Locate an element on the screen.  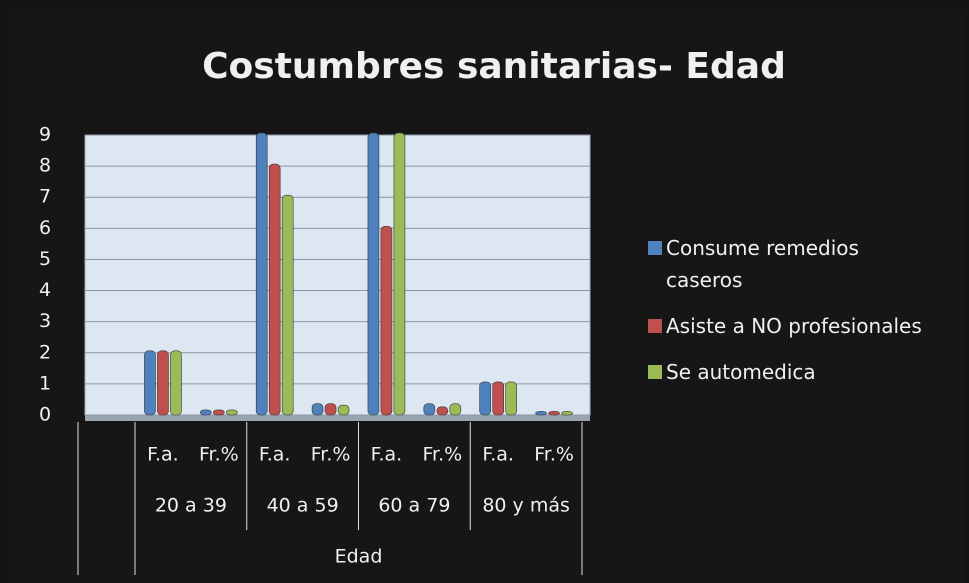
group-label: 20 a 39 is located at coordinates (191, 506).